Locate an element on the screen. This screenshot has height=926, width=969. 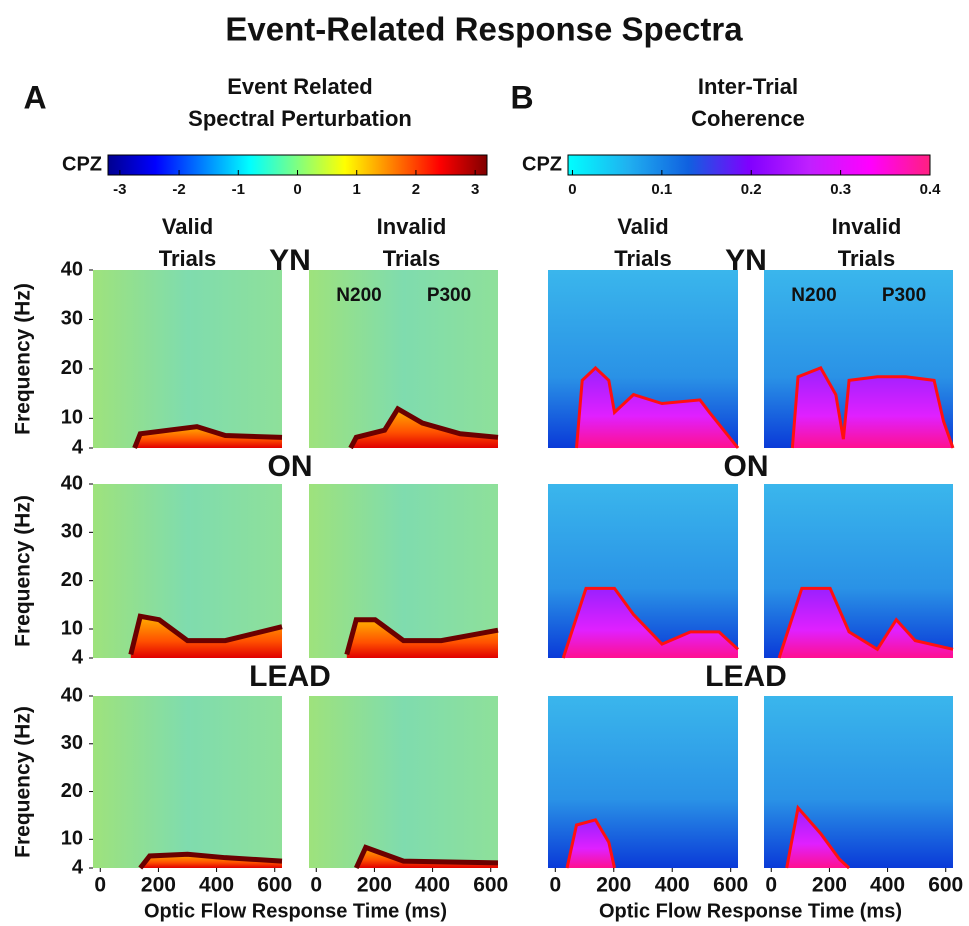
colorbar-tick-label: 3 is located at coordinates (475, 189).